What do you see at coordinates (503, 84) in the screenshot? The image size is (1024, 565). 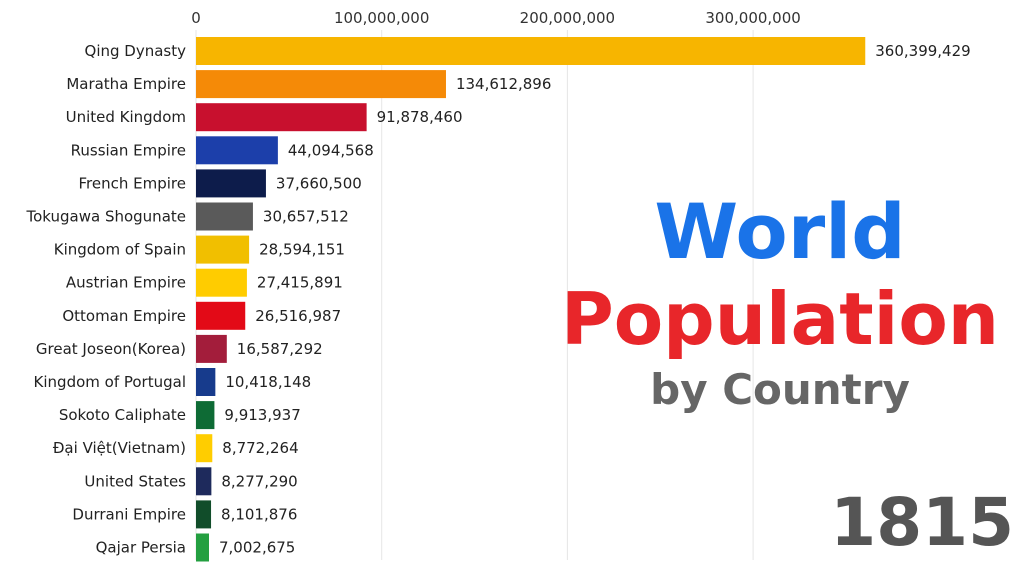 I see `value-label: 134,612,896` at bounding box center [503, 84].